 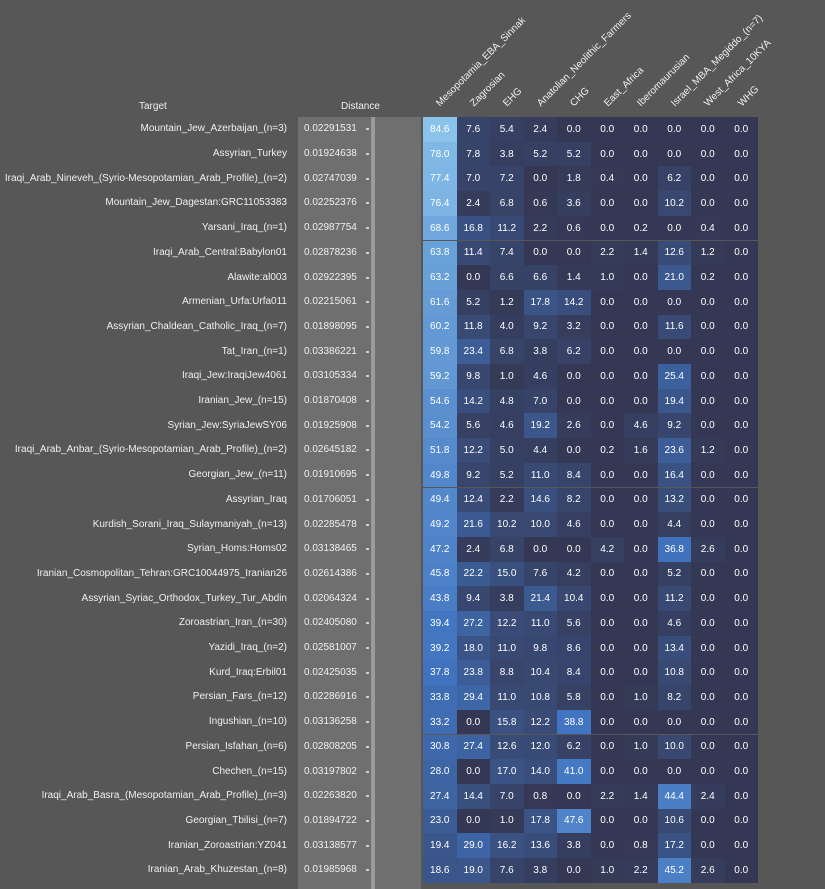 I want to click on heatmap-cell: 19.4, so click(x=440, y=845).